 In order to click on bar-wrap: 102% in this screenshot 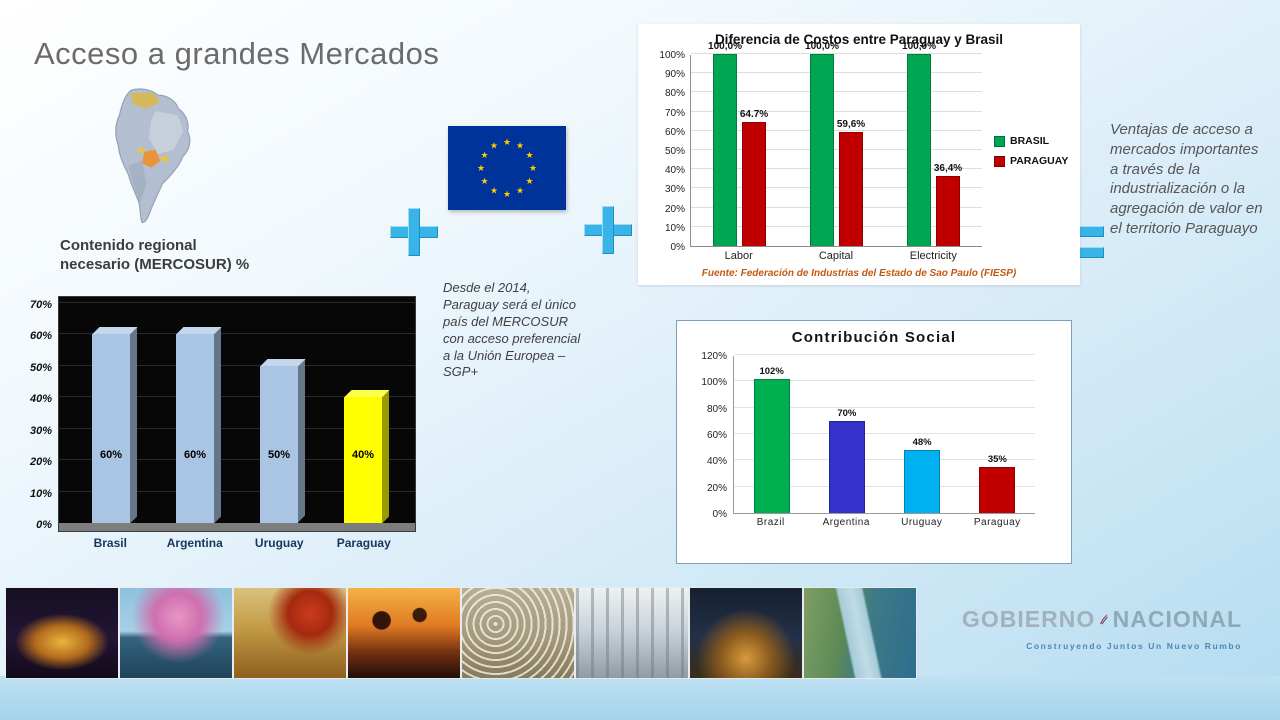, I will do `click(771, 439)`.